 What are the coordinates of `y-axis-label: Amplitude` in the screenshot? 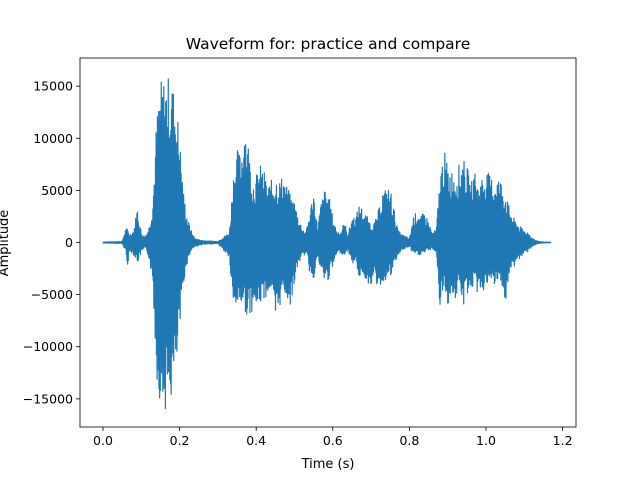 It's located at (6, 243).